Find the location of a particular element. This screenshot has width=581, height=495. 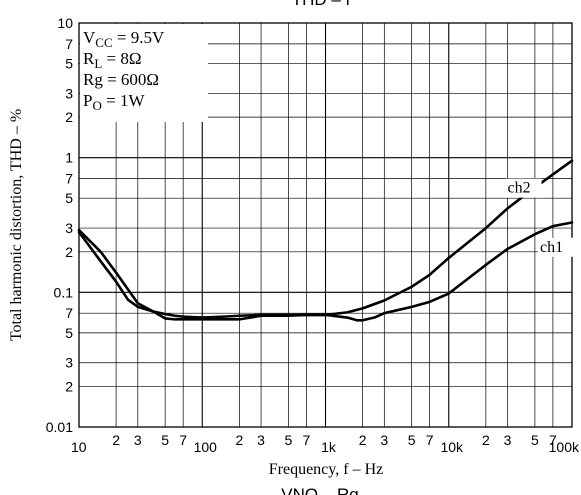

y-axis-ticks: 10 7 5 3 2 1 7 5 3 2 0.1 7 5 3 2 0.01 is located at coordinates (59, 225).